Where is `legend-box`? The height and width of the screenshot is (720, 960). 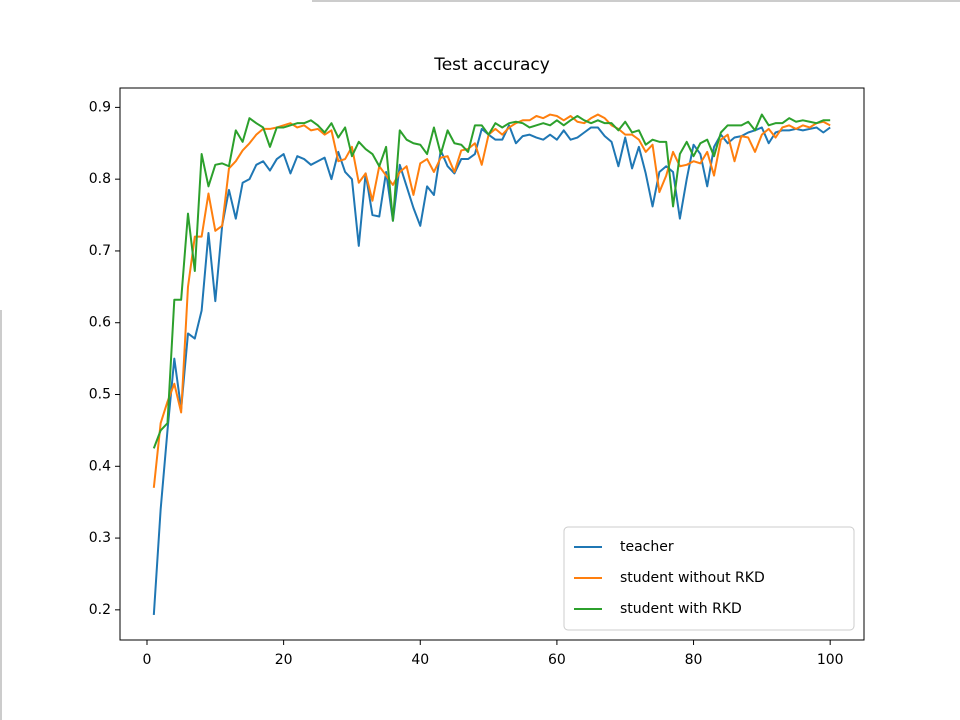
legend-box is located at coordinates (709, 578).